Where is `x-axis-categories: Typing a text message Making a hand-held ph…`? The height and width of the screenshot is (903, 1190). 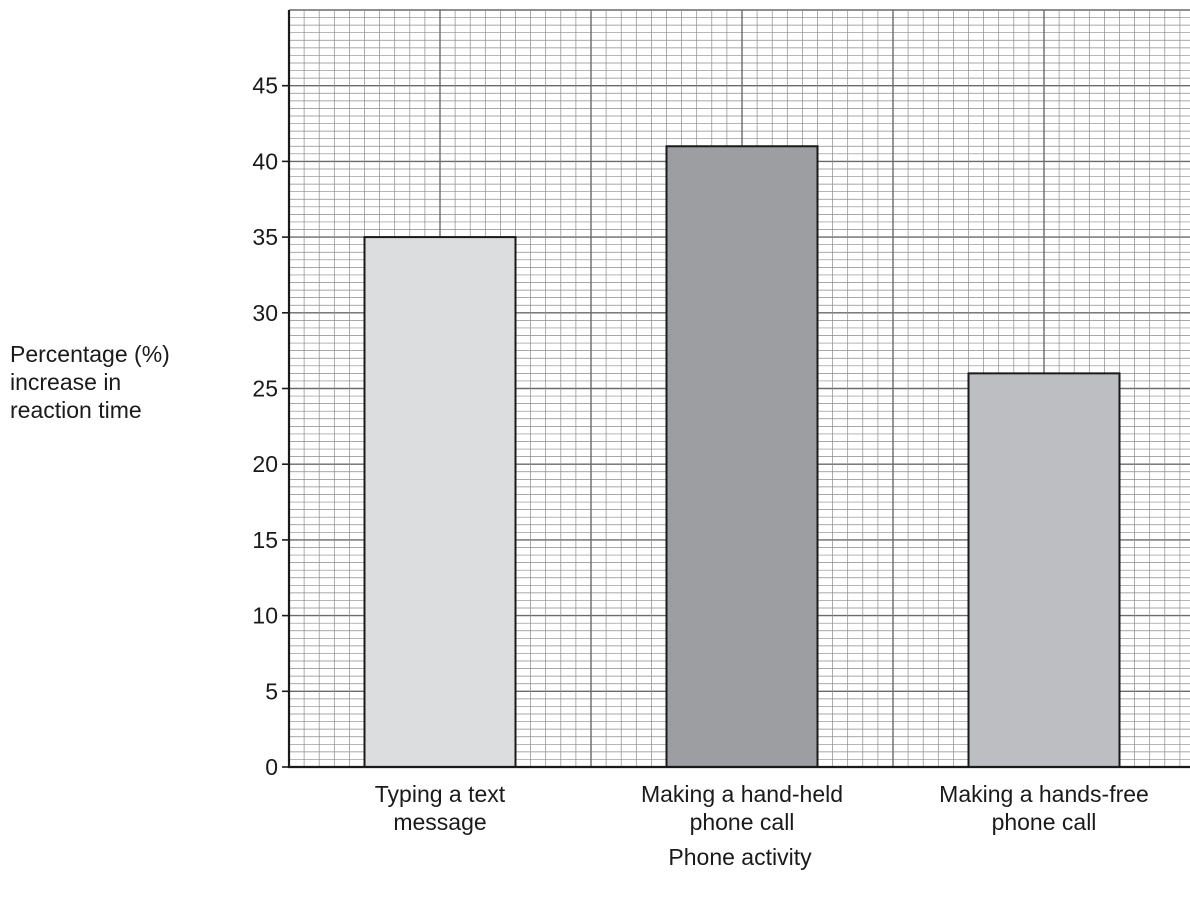 x-axis-categories: Typing a text message Making a hand-held ph… is located at coordinates (762, 808).